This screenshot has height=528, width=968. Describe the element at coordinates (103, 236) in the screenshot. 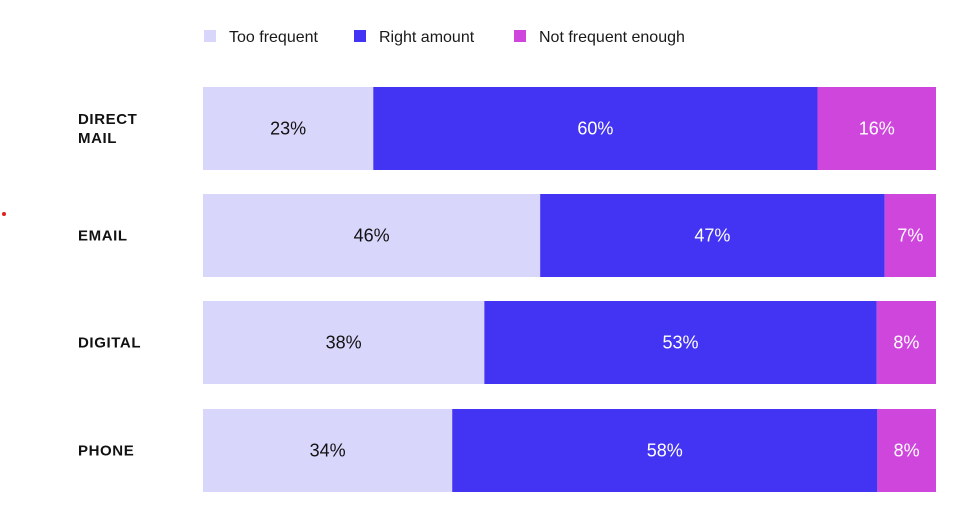

I see `category-label-1: EMAIL` at that location.